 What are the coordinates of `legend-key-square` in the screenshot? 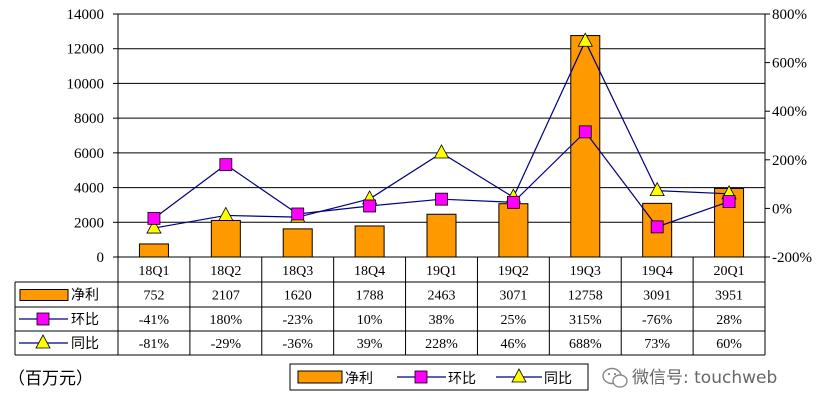 It's located at (421, 377).